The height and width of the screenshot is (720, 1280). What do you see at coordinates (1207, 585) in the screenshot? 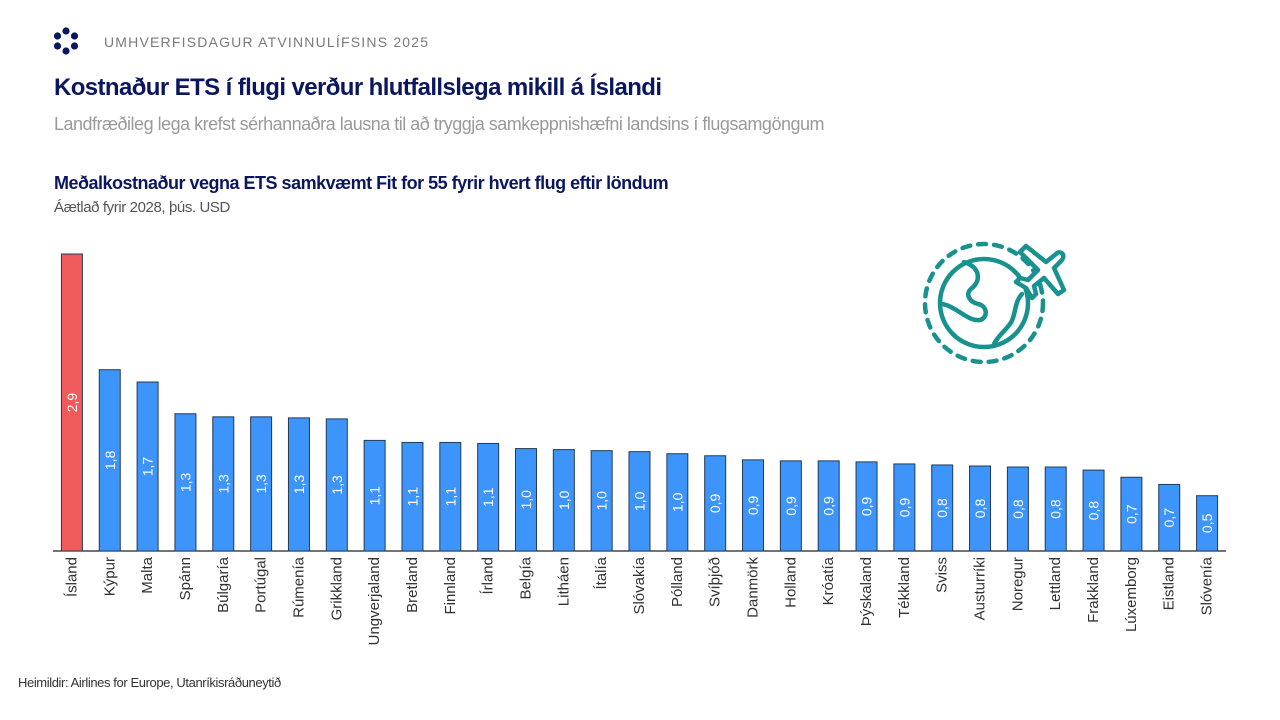
I see `tick-label: Slóvenía` at bounding box center [1207, 585].